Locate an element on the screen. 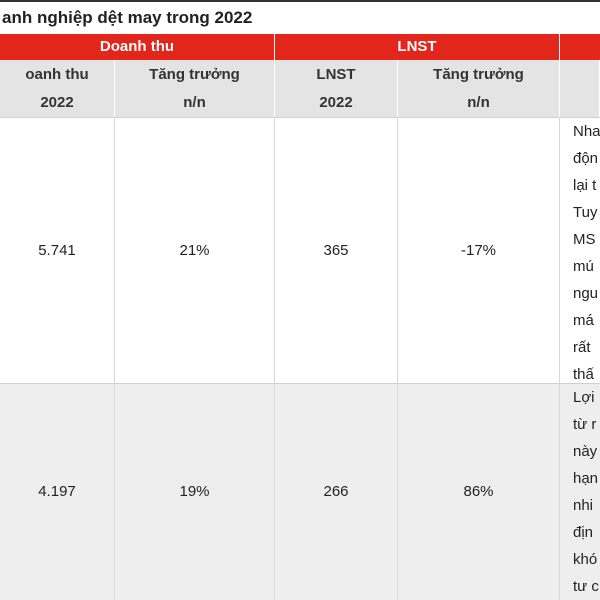 The height and width of the screenshot is (600, 600). cell: 4.197 is located at coordinates (57, 491).